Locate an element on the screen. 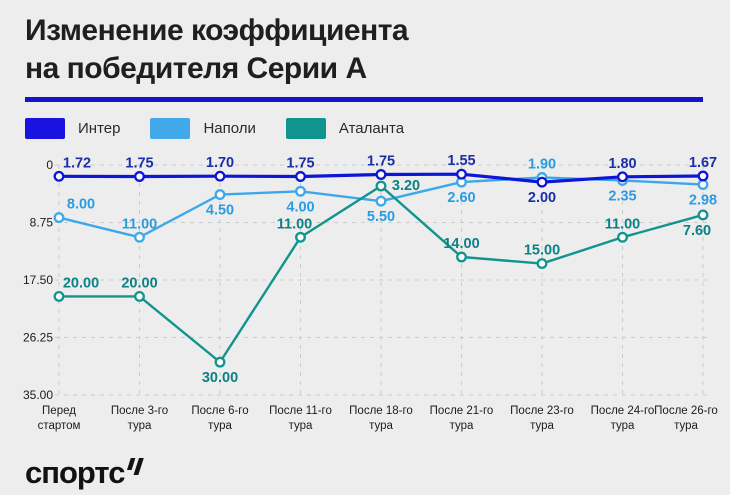 This screenshot has height=495, width=730. value-label-napoli: 1.90 is located at coordinates (542, 164).